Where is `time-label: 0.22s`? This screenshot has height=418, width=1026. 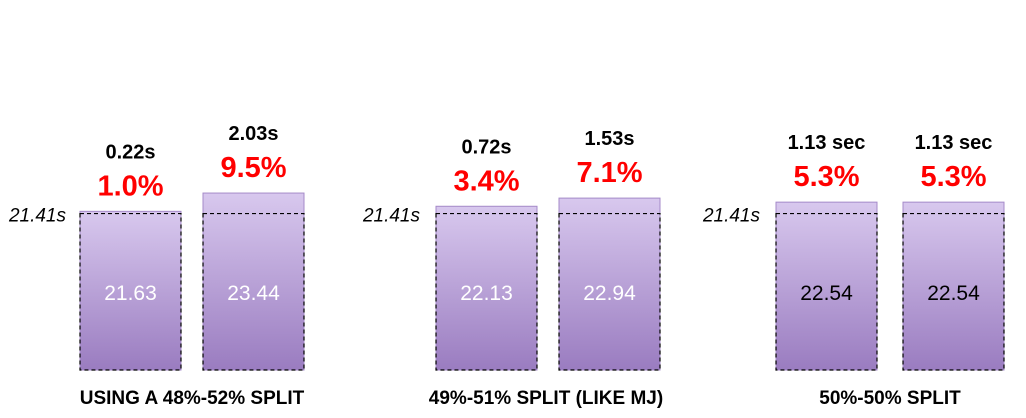
time-label: 0.22s is located at coordinates (130, 152).